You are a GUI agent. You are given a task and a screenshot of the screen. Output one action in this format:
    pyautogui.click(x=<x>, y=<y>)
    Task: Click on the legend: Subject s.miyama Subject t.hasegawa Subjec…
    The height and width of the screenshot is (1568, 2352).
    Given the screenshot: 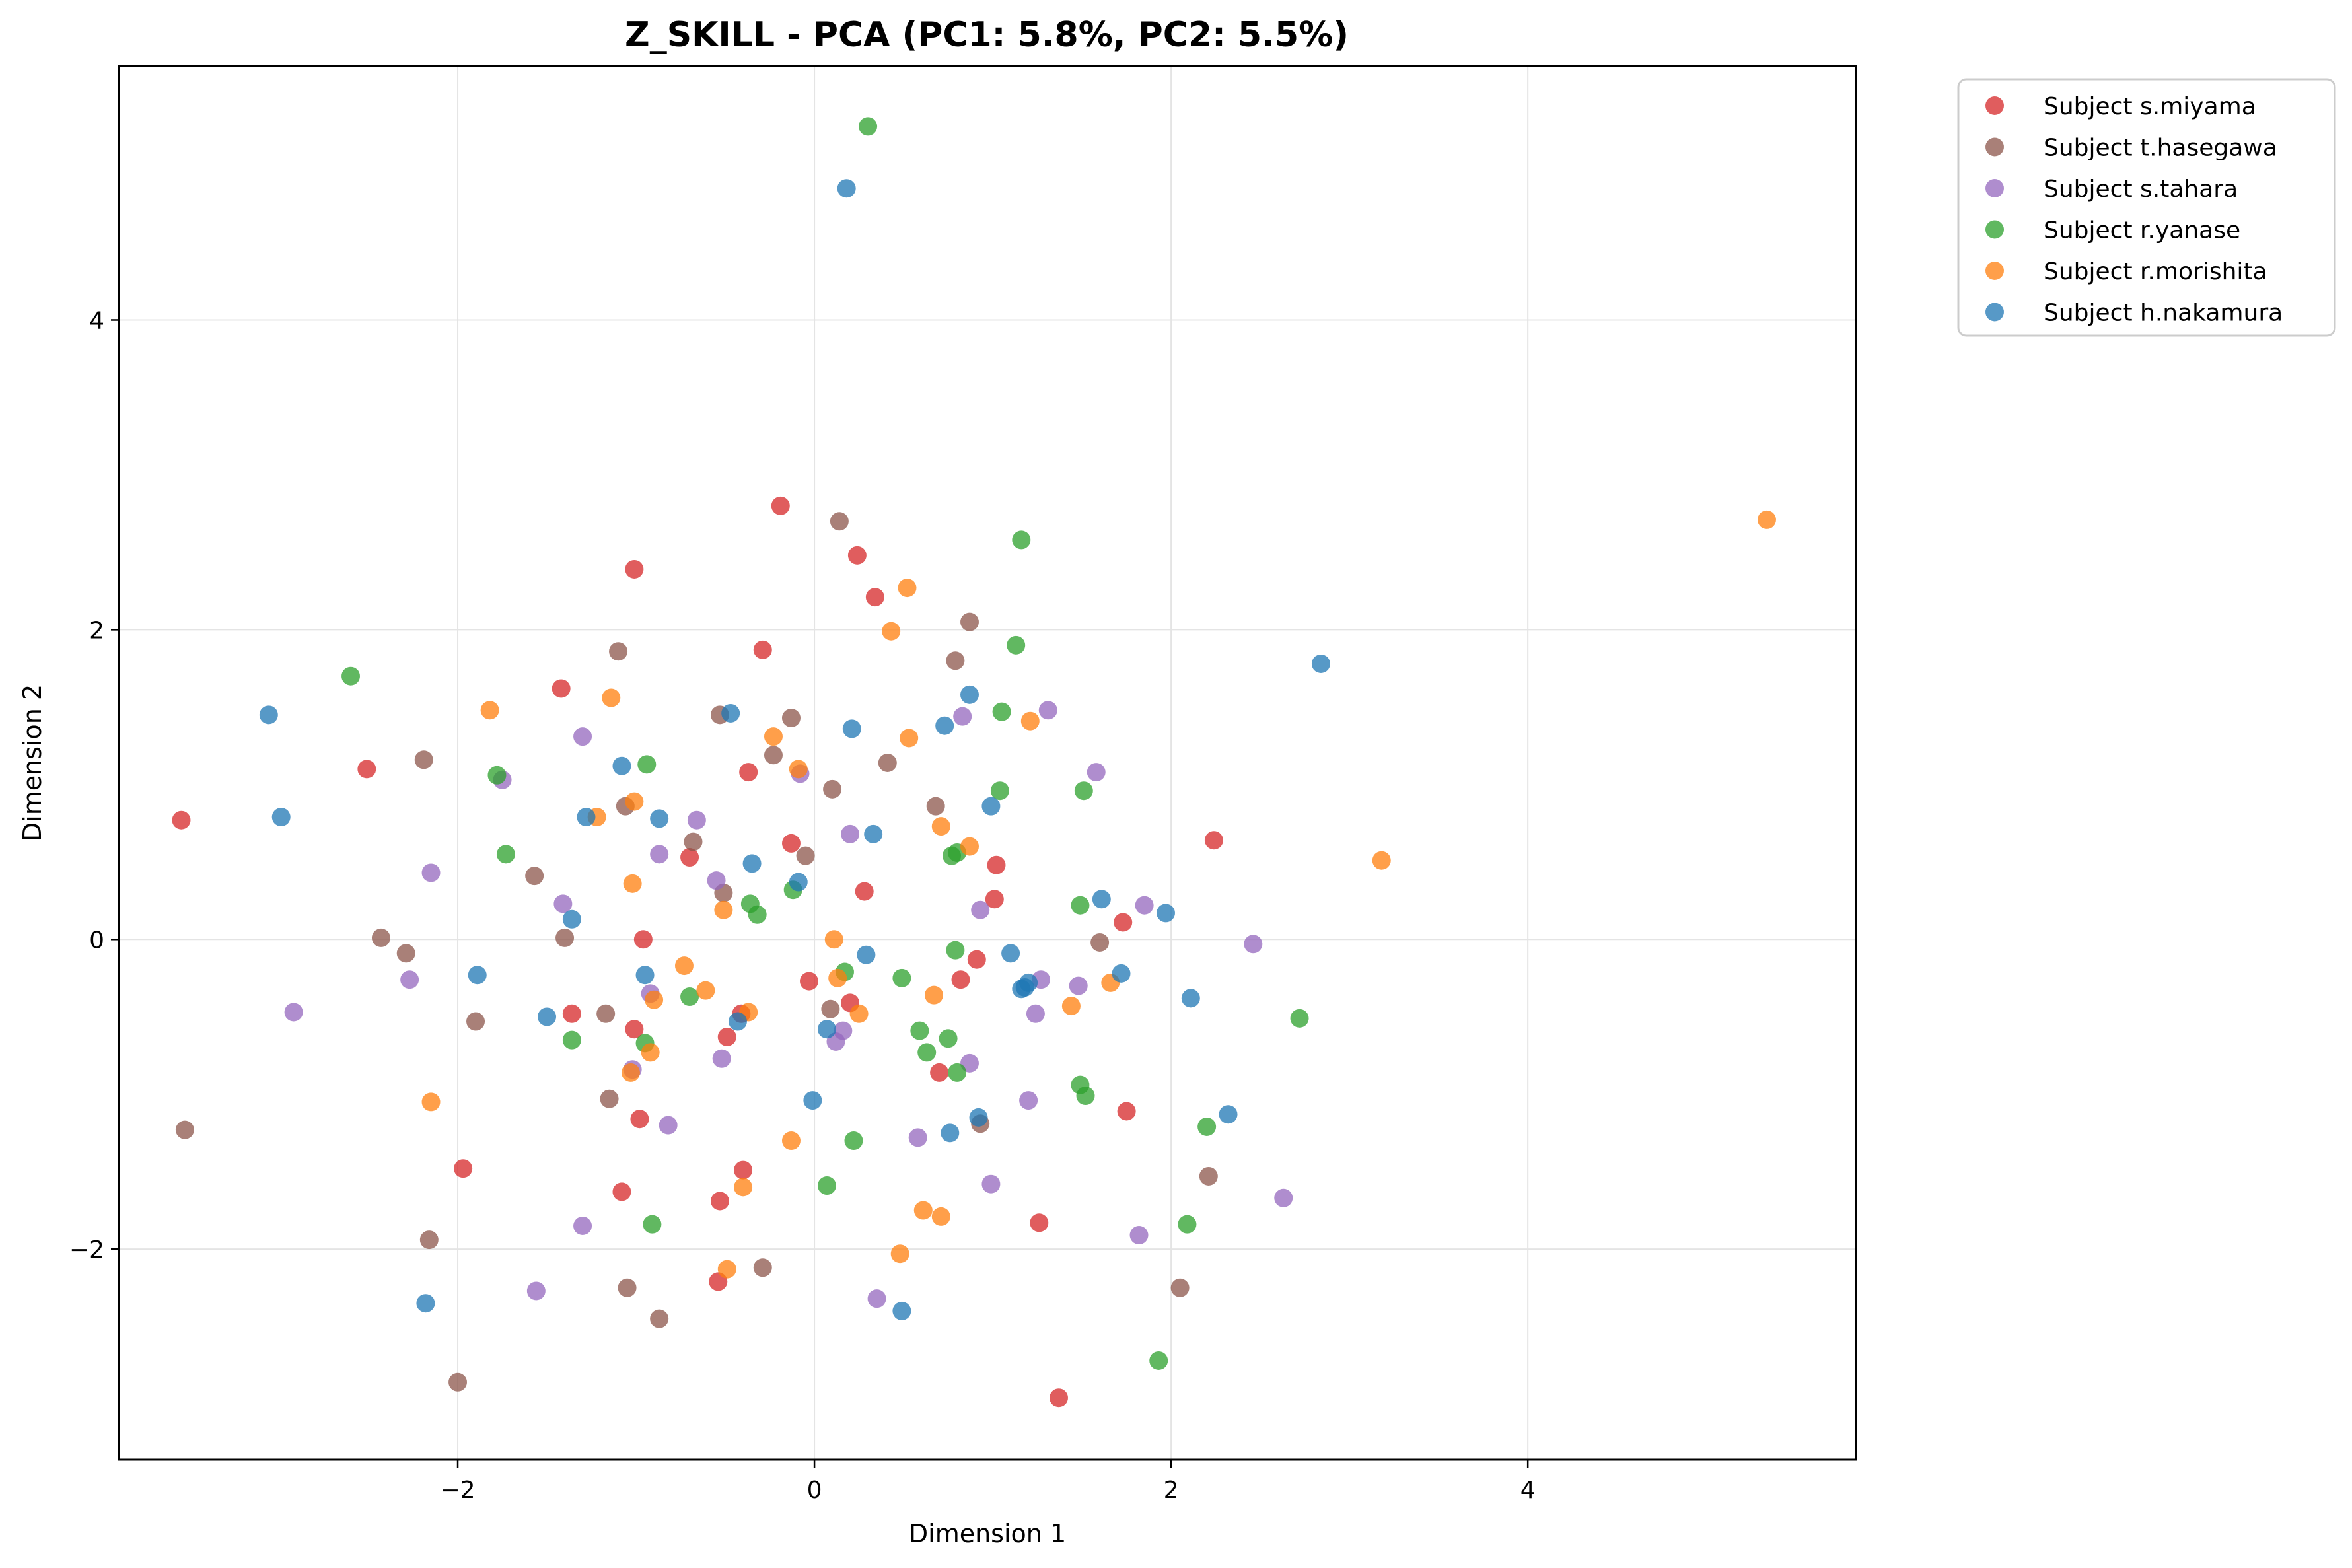 What is the action you would take?
    pyautogui.click(x=2146, y=207)
    